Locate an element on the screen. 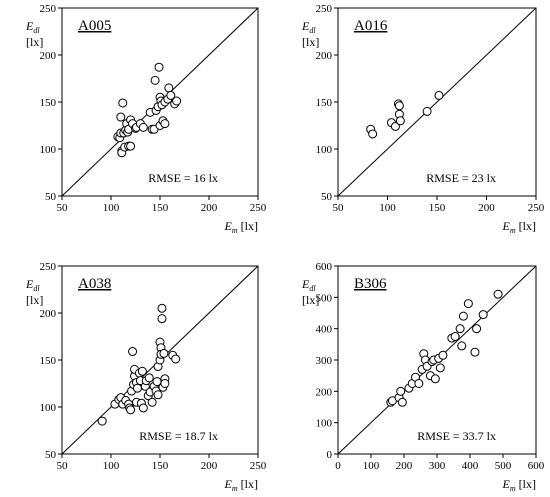 The height and width of the screenshot is (497, 550). y-tick-label: 300 is located at coordinates (324, 361).